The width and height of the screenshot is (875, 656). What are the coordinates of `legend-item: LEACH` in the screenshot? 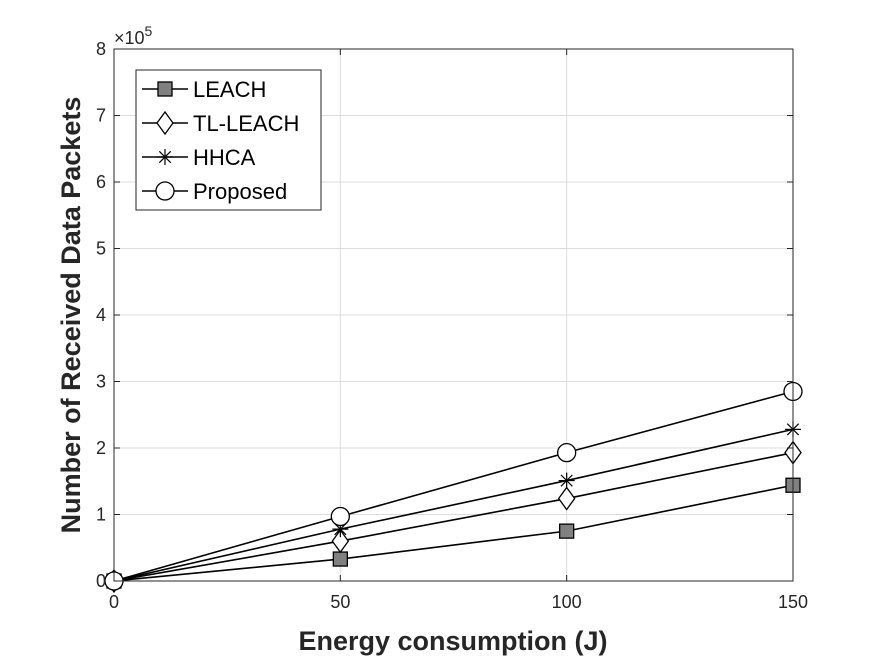 It's located at (204, 89).